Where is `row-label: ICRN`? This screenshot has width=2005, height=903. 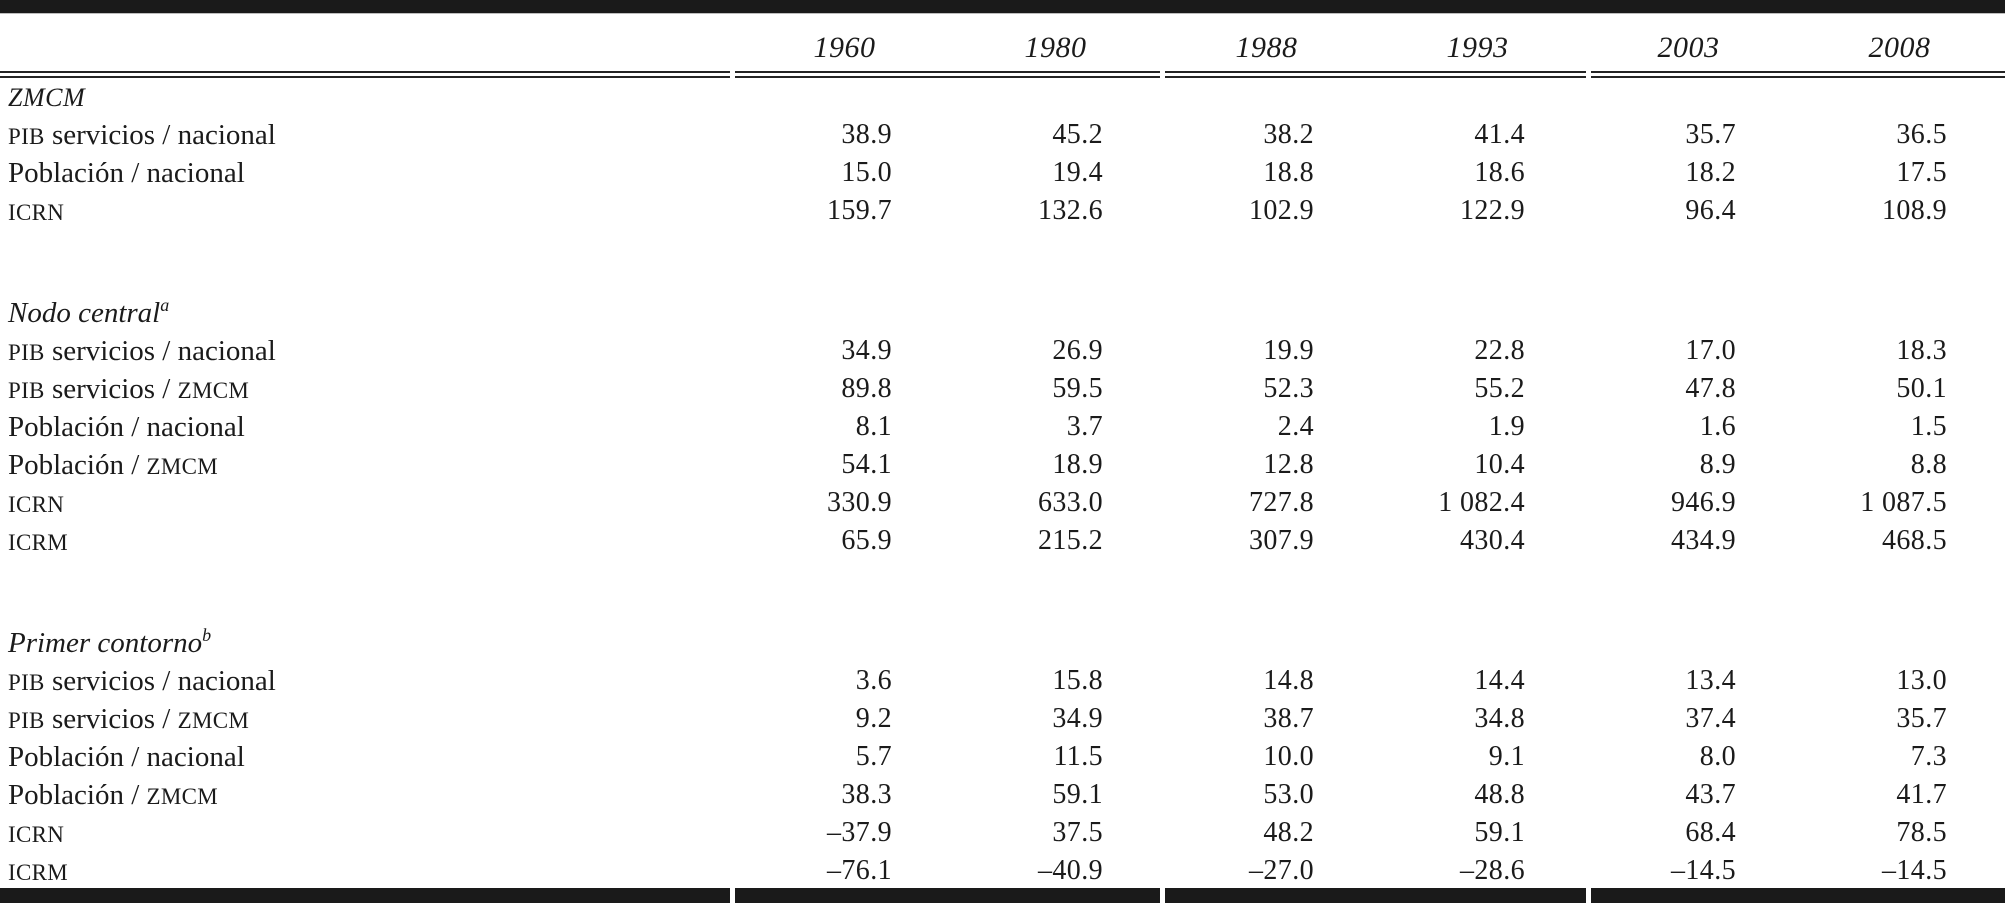
row-label: ICRN is located at coordinates (369, 503).